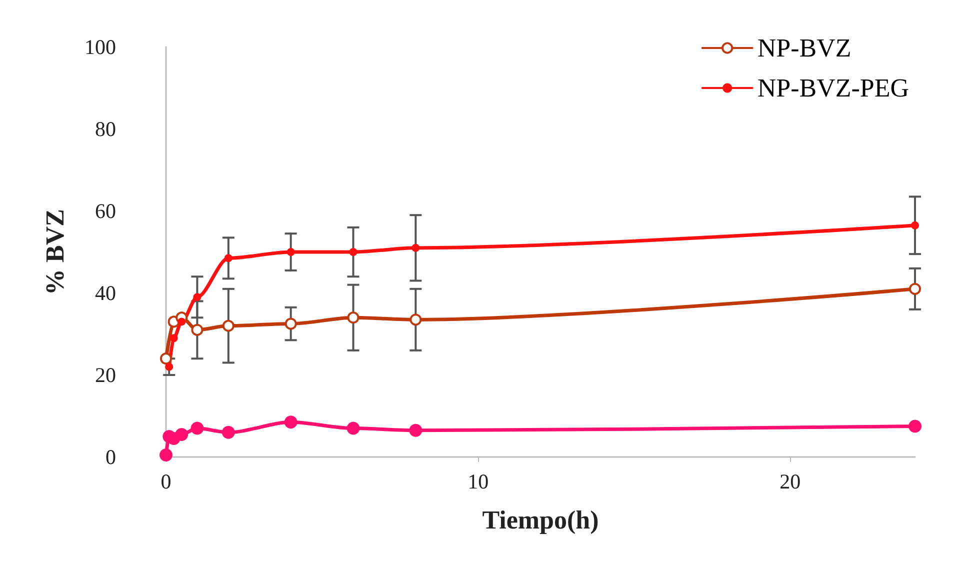 Image resolution: width=954 pixels, height=581 pixels. Describe the element at coordinates (105, 129) in the screenshot. I see `y-tick-label: 80` at that location.